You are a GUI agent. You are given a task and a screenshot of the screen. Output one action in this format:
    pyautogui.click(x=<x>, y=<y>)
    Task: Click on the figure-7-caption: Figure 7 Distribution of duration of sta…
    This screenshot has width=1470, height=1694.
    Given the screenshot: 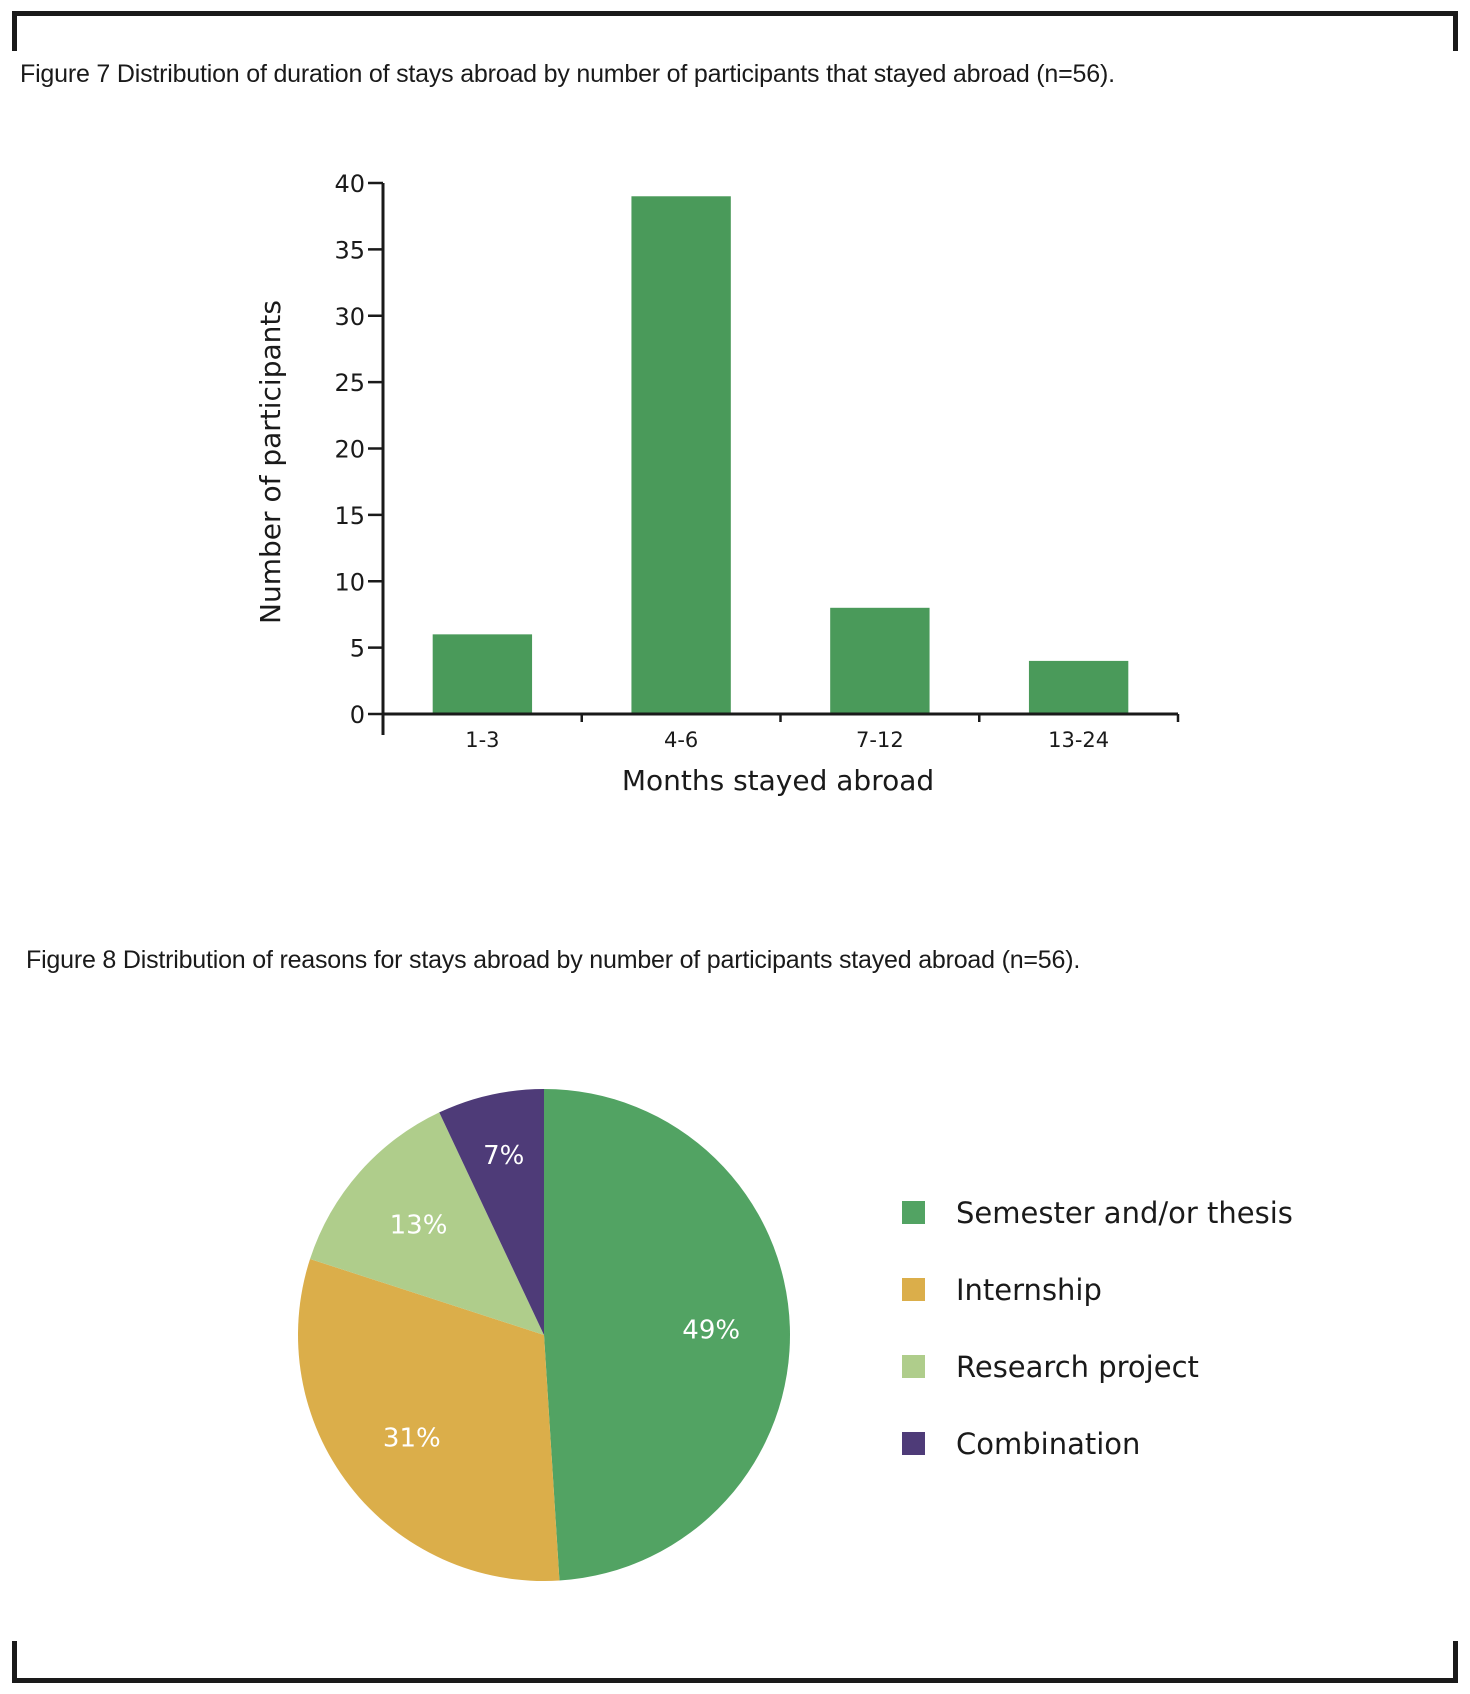 What is the action you would take?
    pyautogui.click(x=567, y=74)
    